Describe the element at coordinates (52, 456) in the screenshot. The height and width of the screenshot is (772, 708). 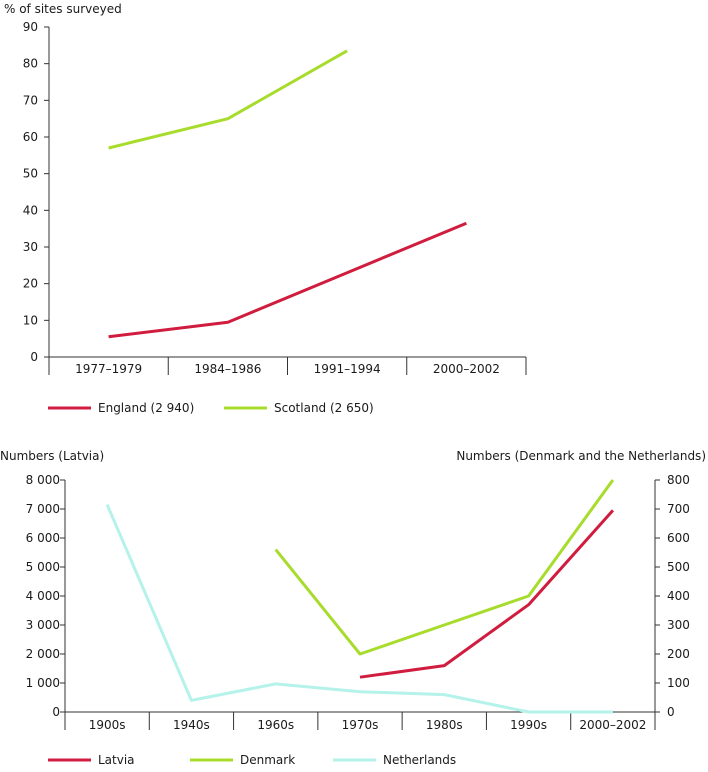
I see `chart2-ylabel-left: Numbers (Latvia)` at that location.